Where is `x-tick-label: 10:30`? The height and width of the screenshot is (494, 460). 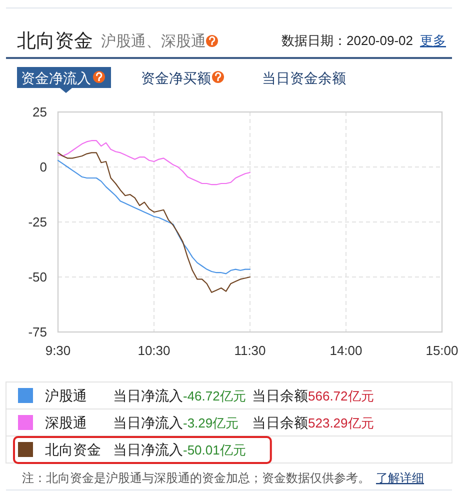 x-tick-label: 10:30 is located at coordinates (154, 350).